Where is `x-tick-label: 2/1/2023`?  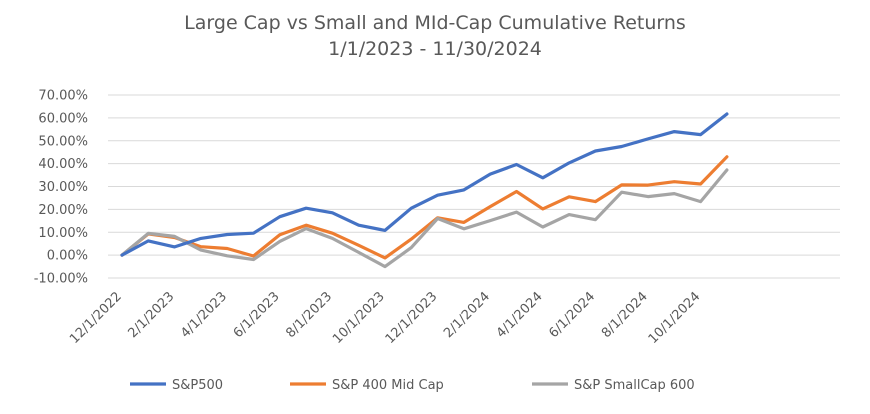 x-tick-label: 2/1/2023 is located at coordinates (152, 315).